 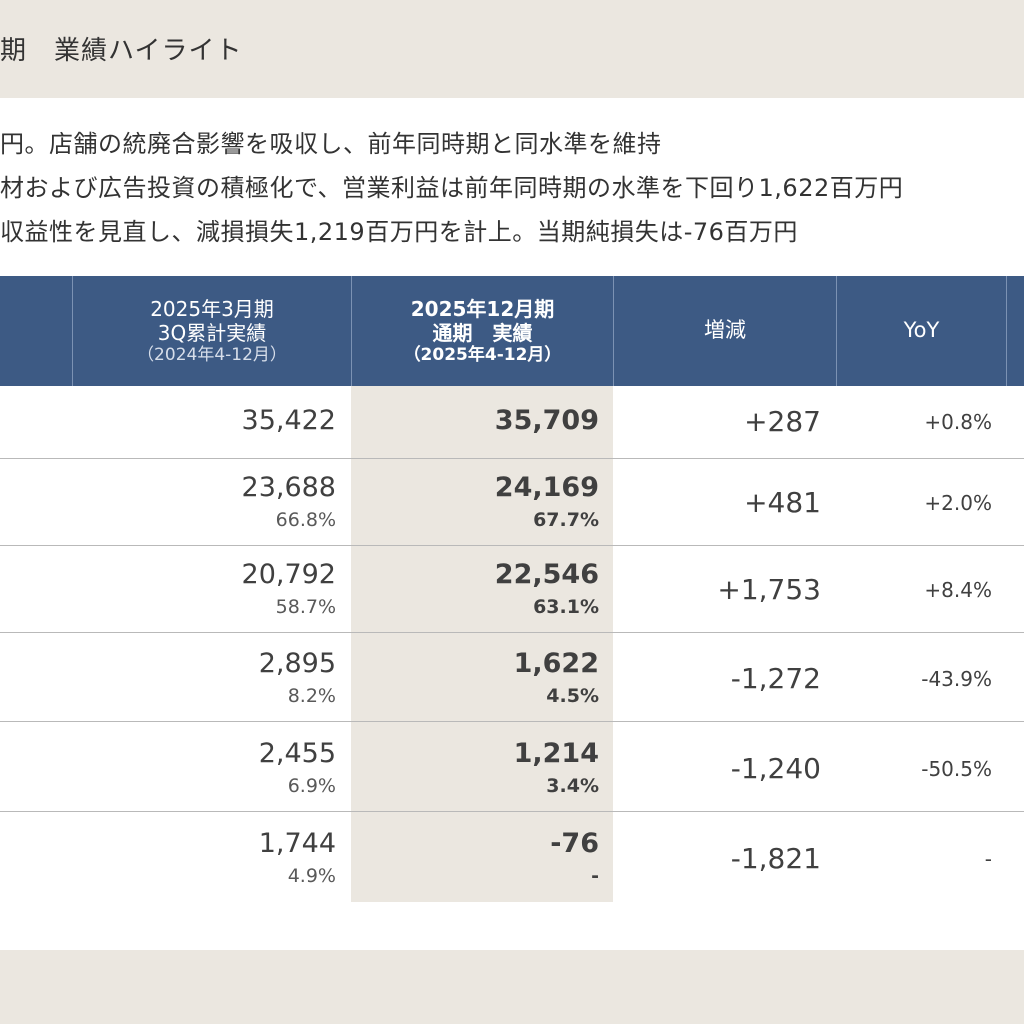 I want to click on column-header-yoy-label: YoY, so click(x=921, y=330).